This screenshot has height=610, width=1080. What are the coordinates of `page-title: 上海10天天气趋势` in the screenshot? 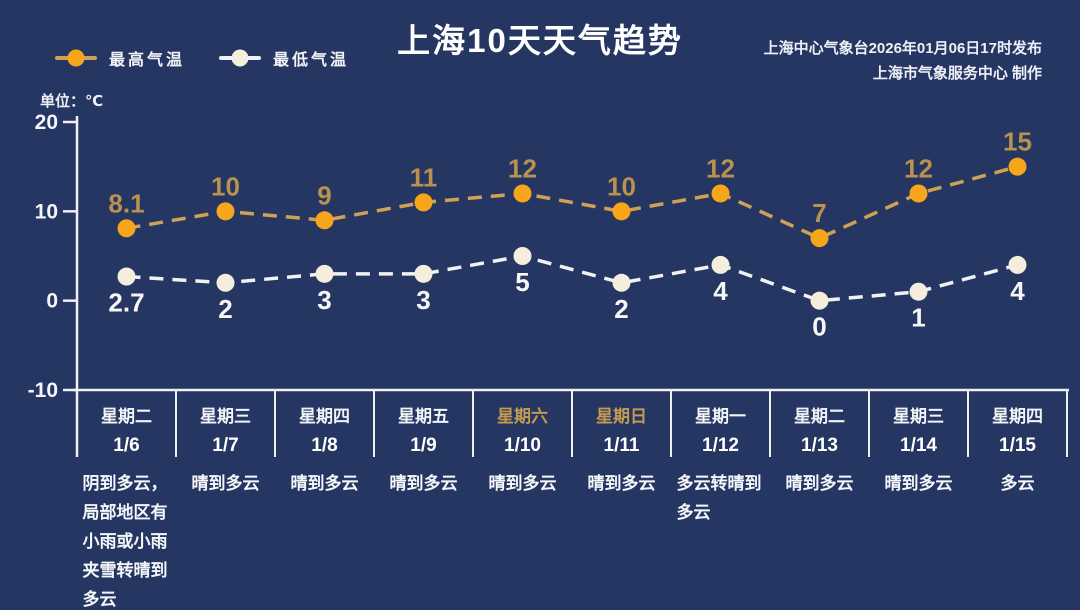 It's located at (540, 40).